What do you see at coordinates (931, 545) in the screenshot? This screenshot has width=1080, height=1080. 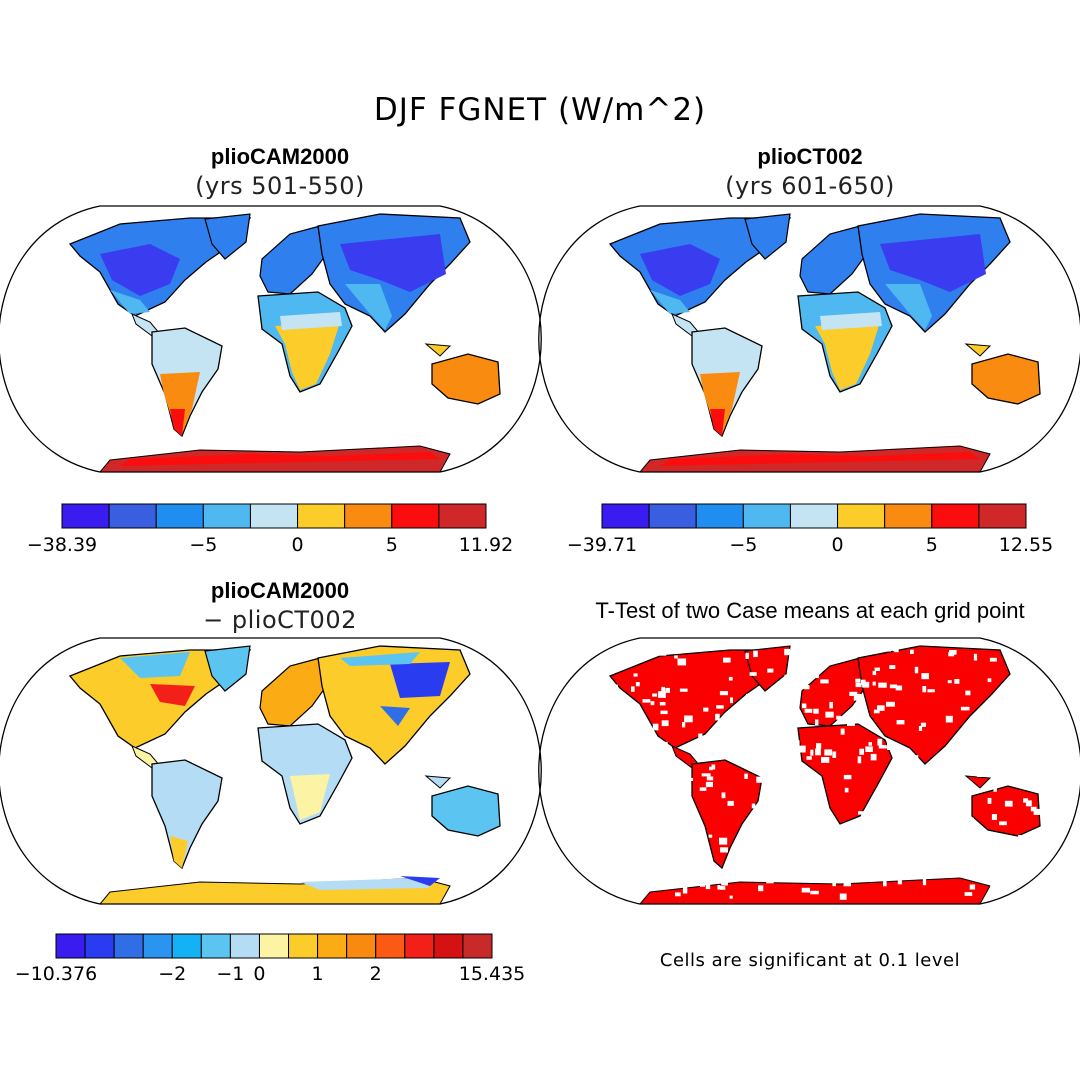 I see `colorbar-2-tick-label: 5` at bounding box center [931, 545].